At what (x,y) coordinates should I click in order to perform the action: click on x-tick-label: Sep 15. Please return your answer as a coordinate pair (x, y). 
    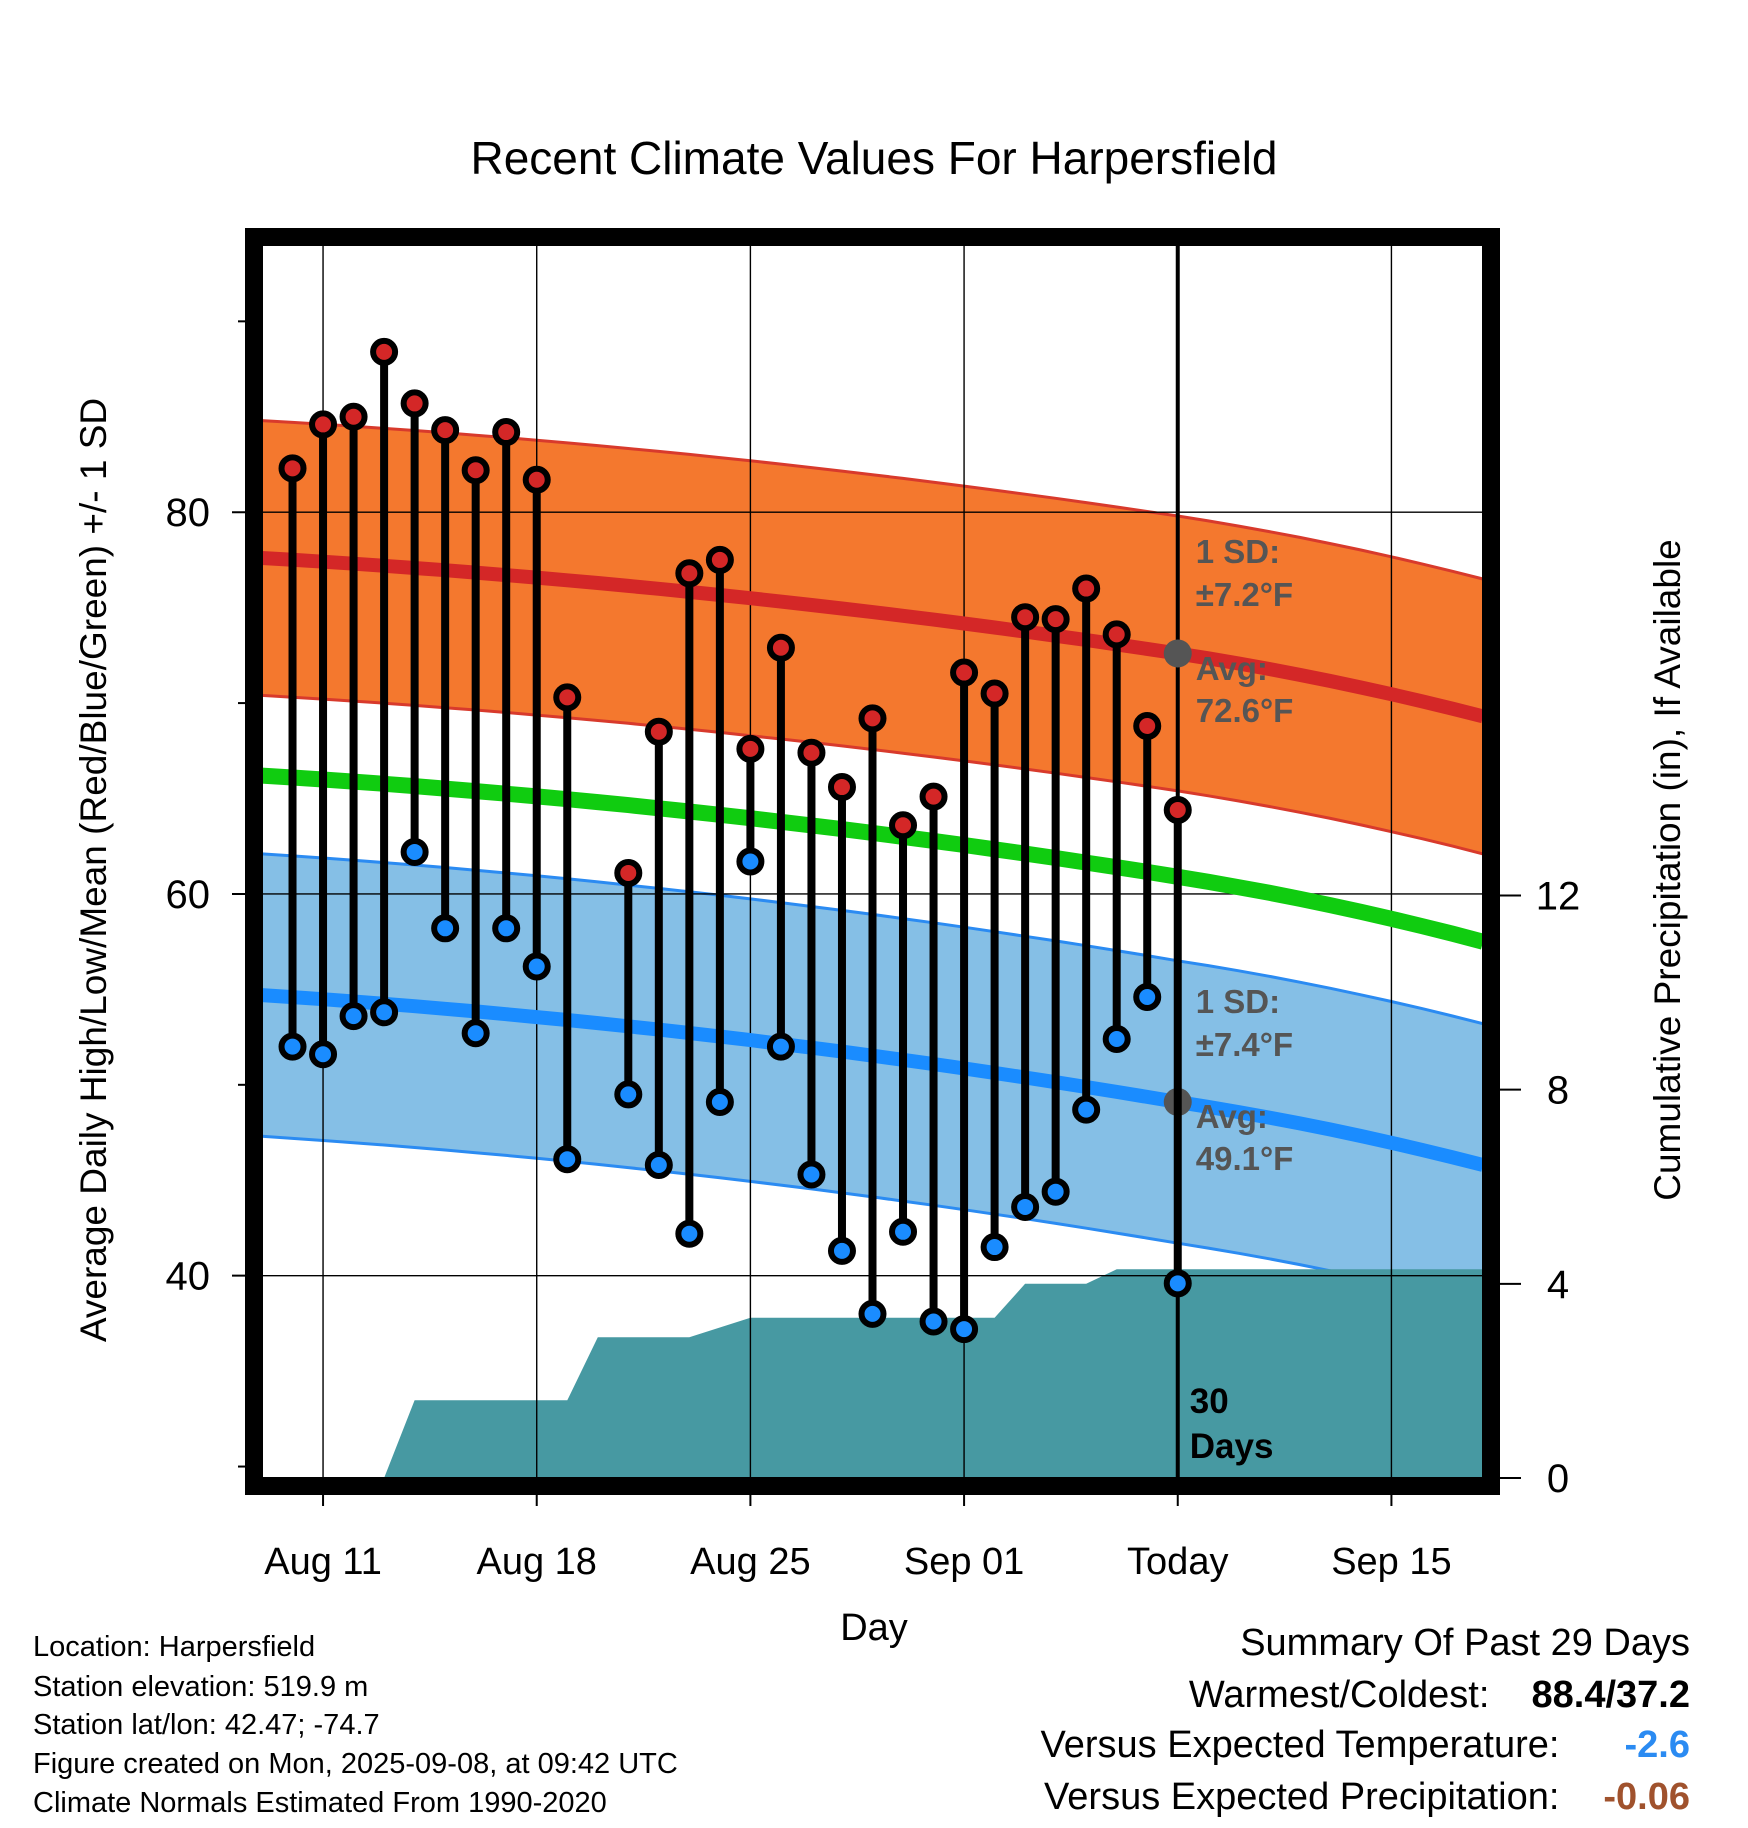
    Looking at the image, I should click on (1391, 1562).